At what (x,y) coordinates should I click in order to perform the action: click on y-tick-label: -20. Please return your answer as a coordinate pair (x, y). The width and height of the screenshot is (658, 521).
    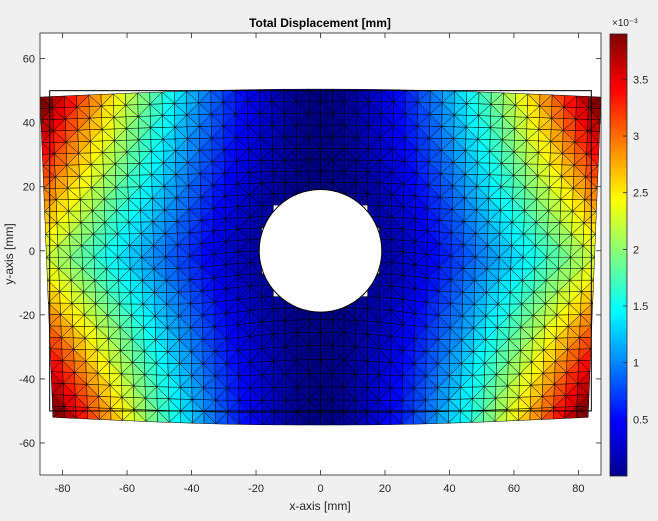
    Looking at the image, I should click on (27, 316).